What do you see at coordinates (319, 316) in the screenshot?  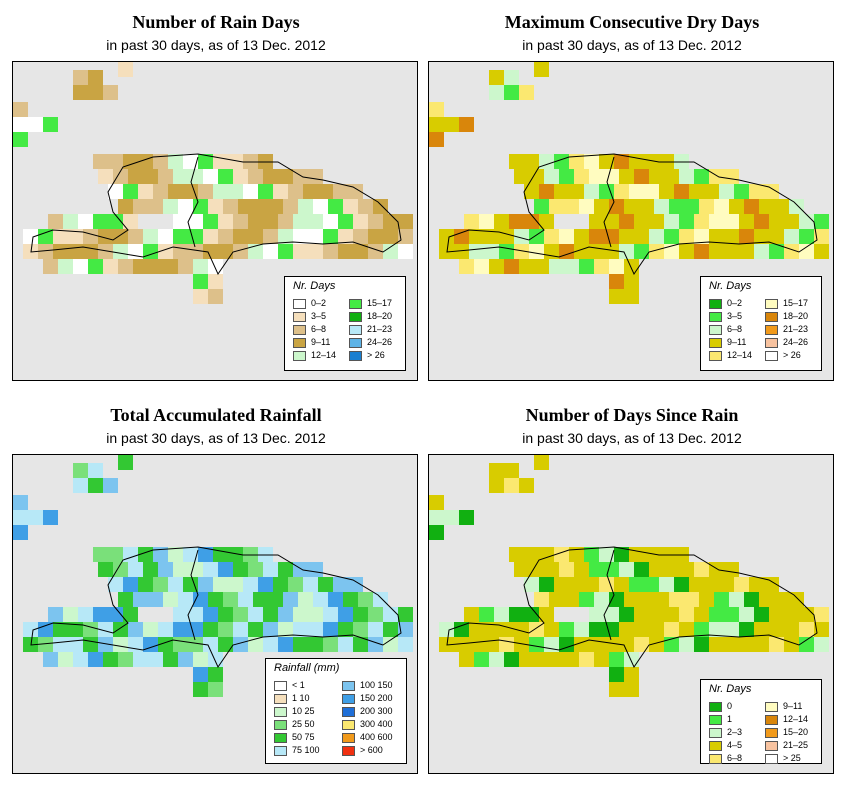 I see `legend-label: 3–5` at bounding box center [319, 316].